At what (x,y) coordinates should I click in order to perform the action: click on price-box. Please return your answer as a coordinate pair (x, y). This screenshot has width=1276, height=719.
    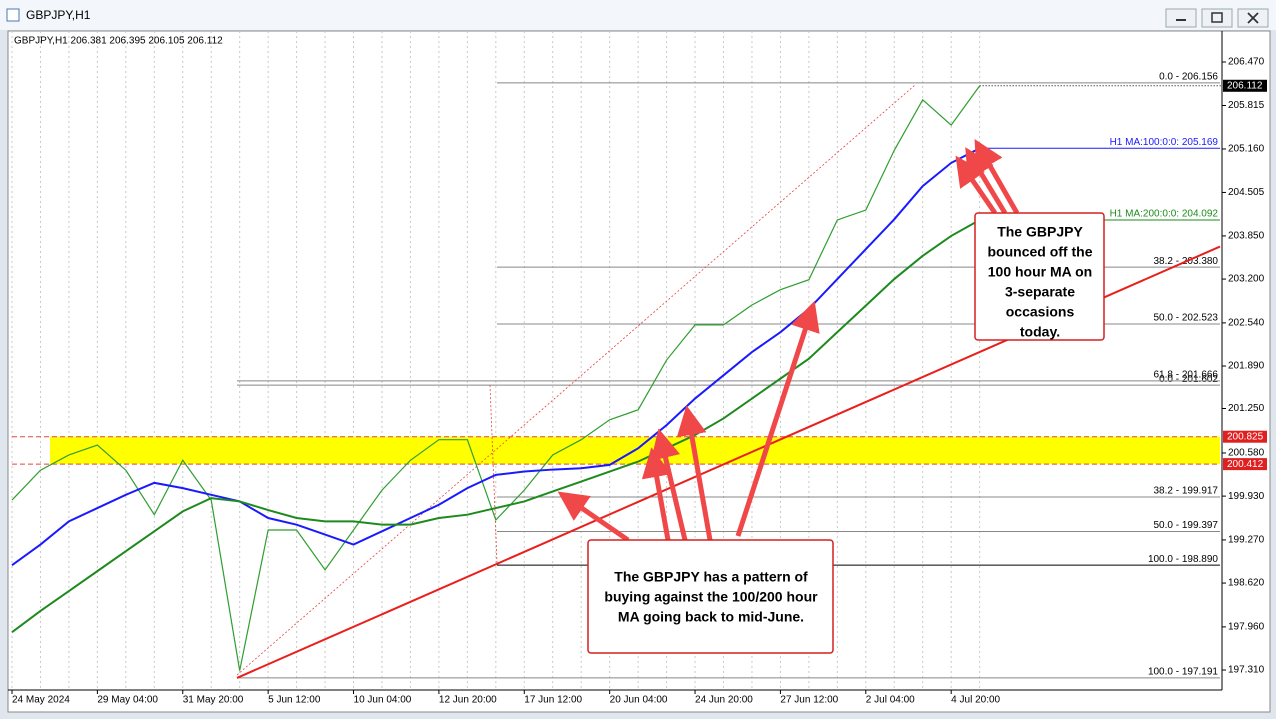
    Looking at the image, I should click on (1245, 85).